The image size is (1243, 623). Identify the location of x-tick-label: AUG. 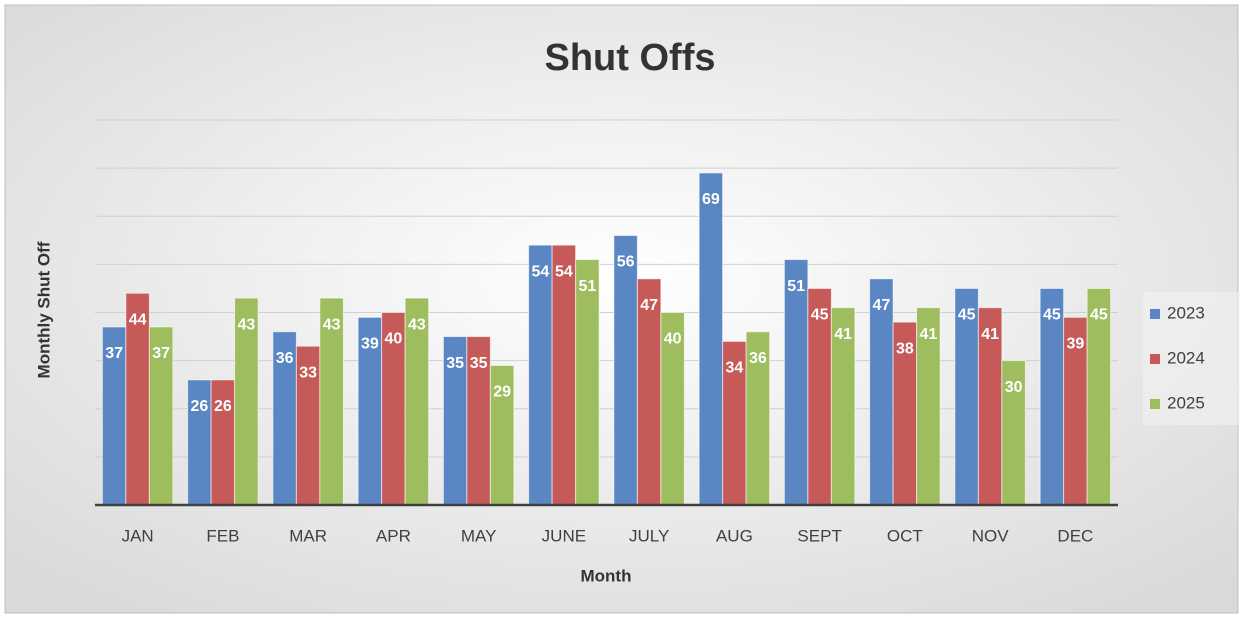
(734, 535).